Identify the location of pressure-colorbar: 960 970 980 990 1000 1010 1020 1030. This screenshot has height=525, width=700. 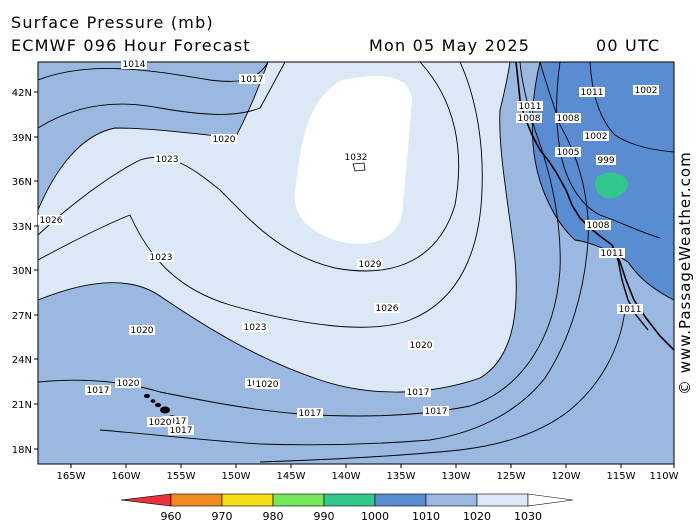
(347, 508).